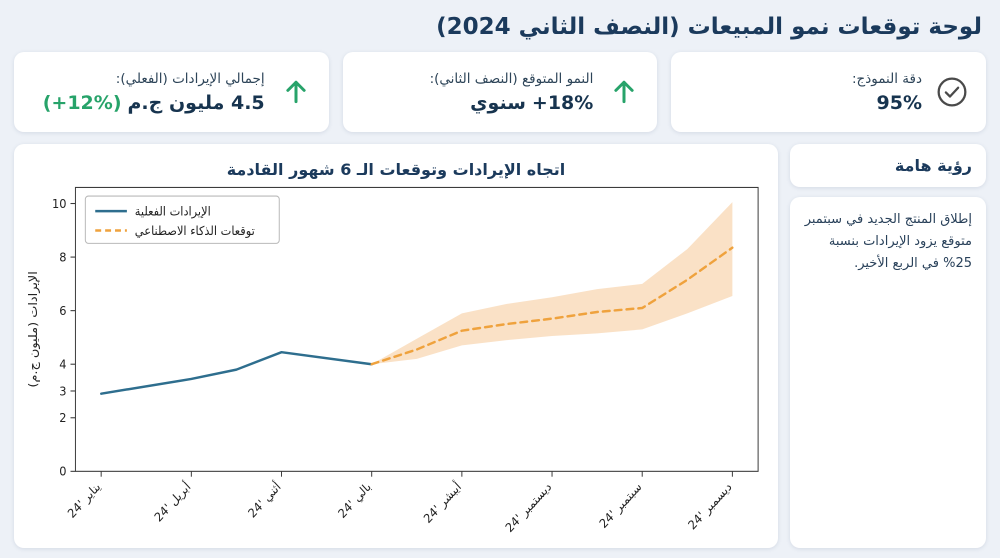 The height and width of the screenshot is (558, 1000). I want to click on y-tick-label: 0, so click(62, 471).